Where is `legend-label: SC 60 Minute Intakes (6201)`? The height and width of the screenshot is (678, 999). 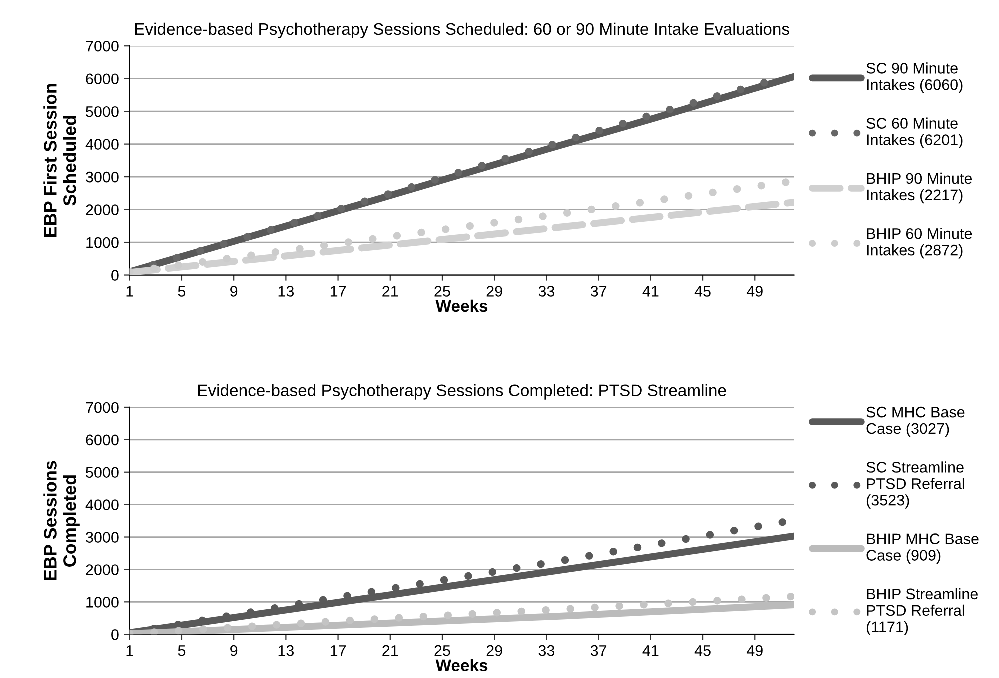 legend-label: SC 60 Minute Intakes (6201) is located at coordinates (914, 133).